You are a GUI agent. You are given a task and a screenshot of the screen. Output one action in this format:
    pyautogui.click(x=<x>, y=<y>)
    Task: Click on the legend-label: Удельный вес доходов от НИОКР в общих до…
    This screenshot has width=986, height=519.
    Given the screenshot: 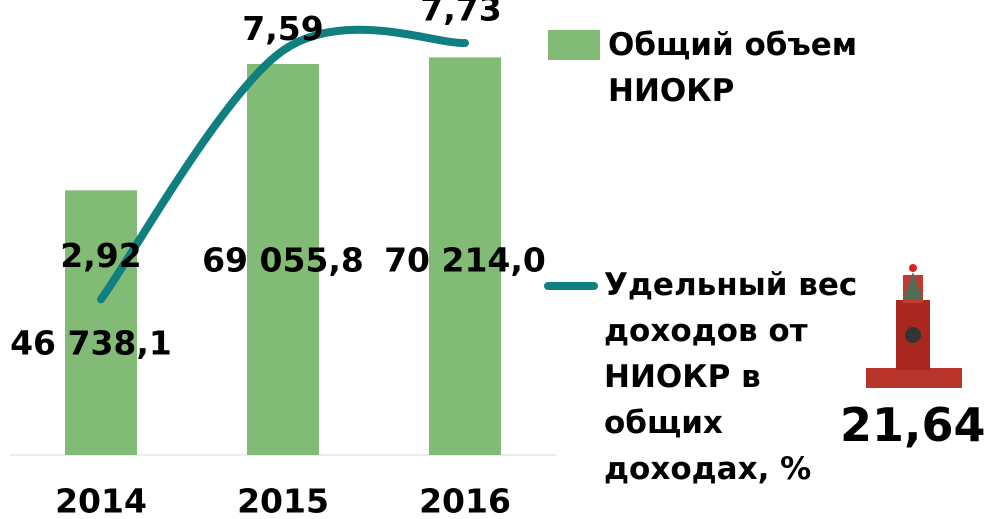 What is the action you would take?
    pyautogui.click(x=731, y=377)
    